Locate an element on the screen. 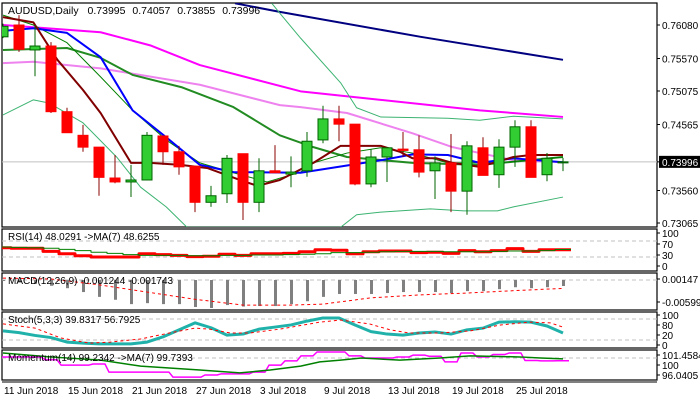 The height and width of the screenshot is (400, 700). stoch-axis-label: 80 is located at coordinates (668, 326).